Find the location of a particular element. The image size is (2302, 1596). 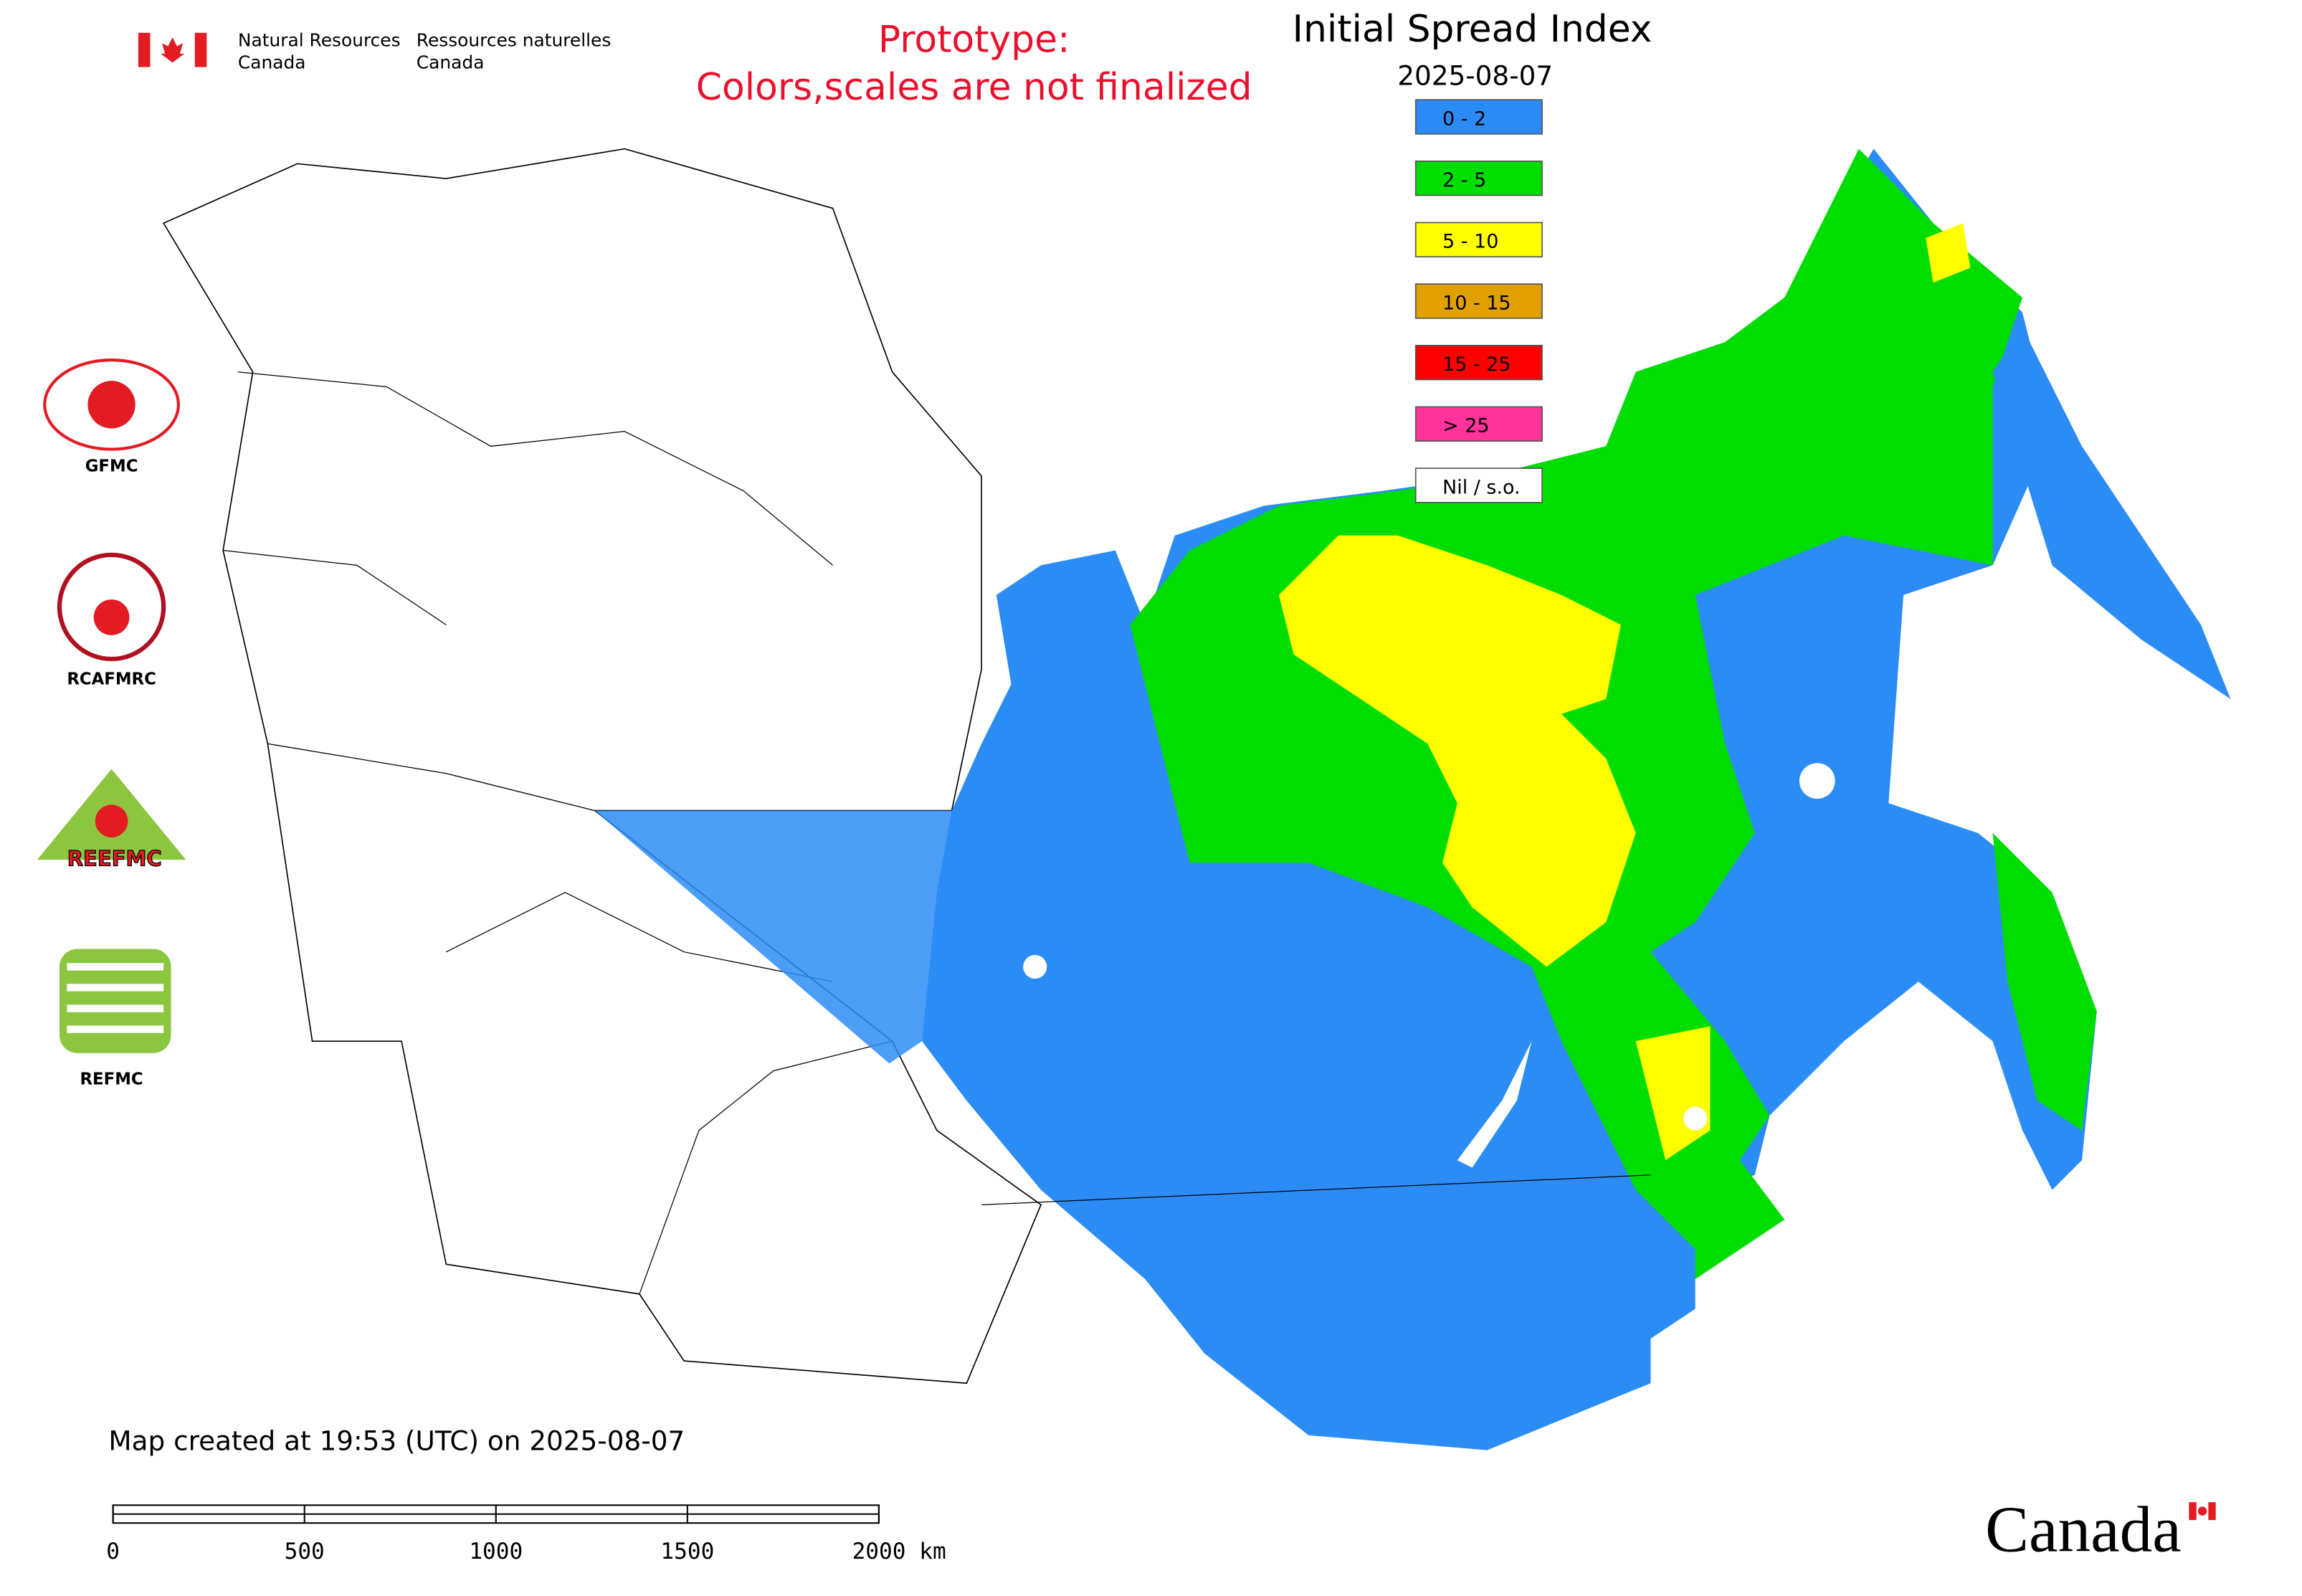

region-moderate is located at coordinates (2045, 981).